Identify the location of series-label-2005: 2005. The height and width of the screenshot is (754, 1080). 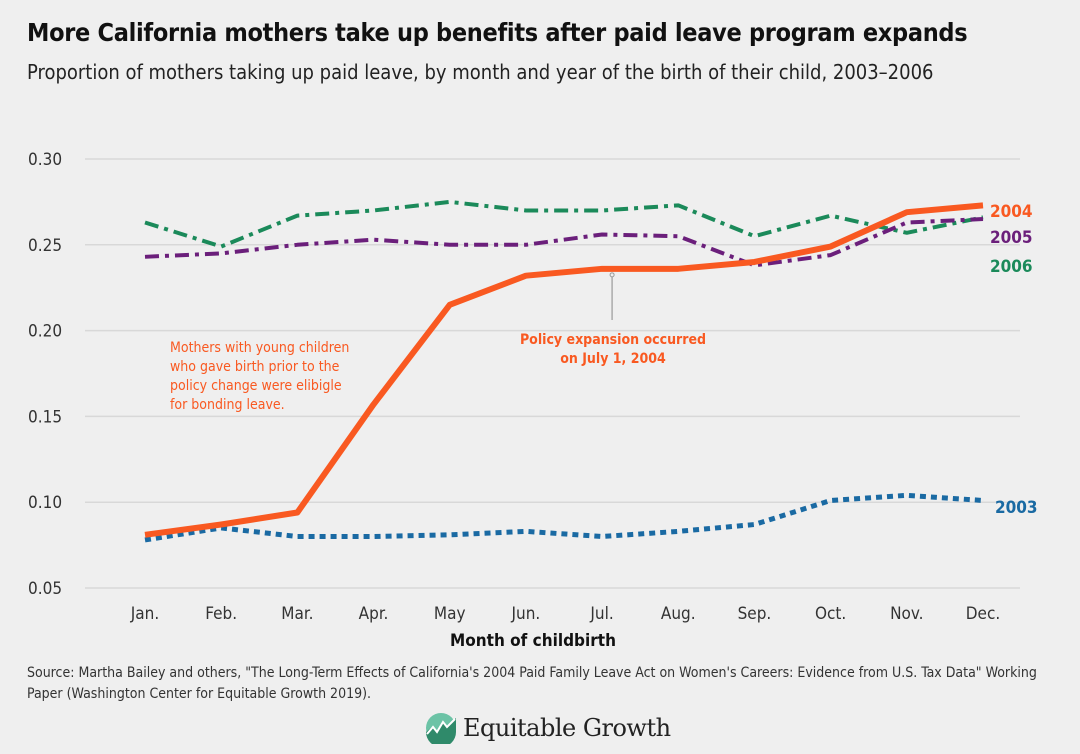
(1011, 238).